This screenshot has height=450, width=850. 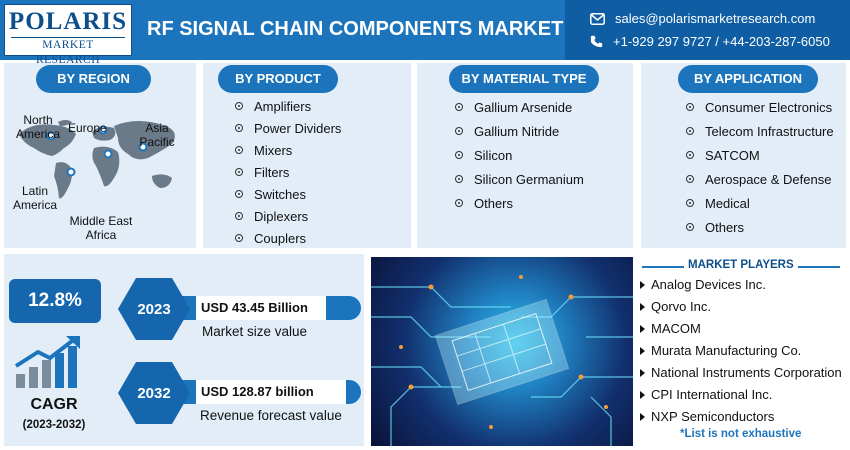 I want to click on email-contact: sales@polarismarketresearch.com, so click(x=702, y=18).